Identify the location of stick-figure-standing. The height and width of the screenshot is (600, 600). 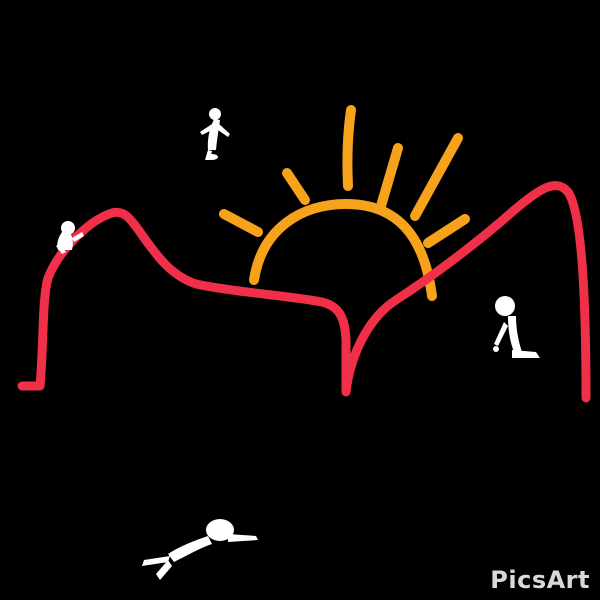
(215, 134).